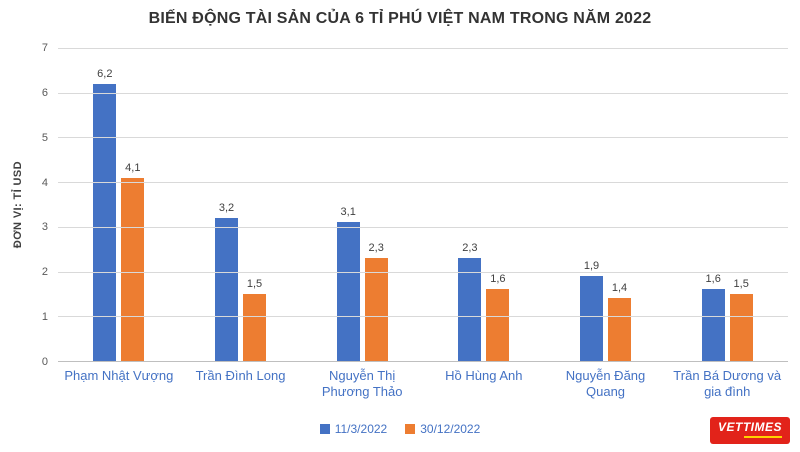 The image size is (800, 452). I want to click on bar-series2-cat6: 1,5, so click(741, 319).